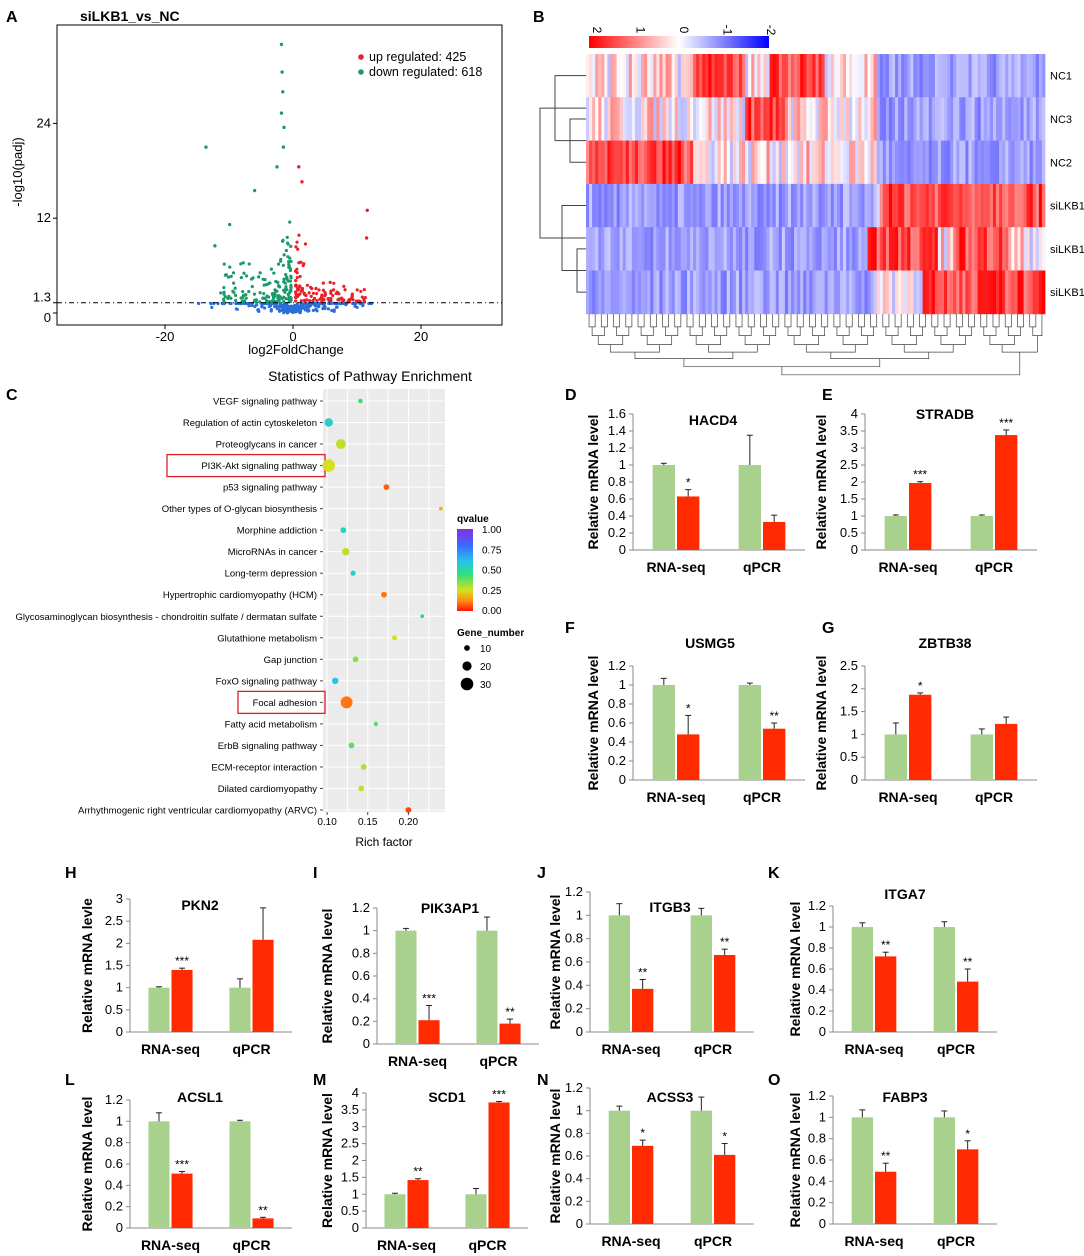 The height and width of the screenshot is (1256, 1084). I want to click on panel-label: A, so click(12, 17).